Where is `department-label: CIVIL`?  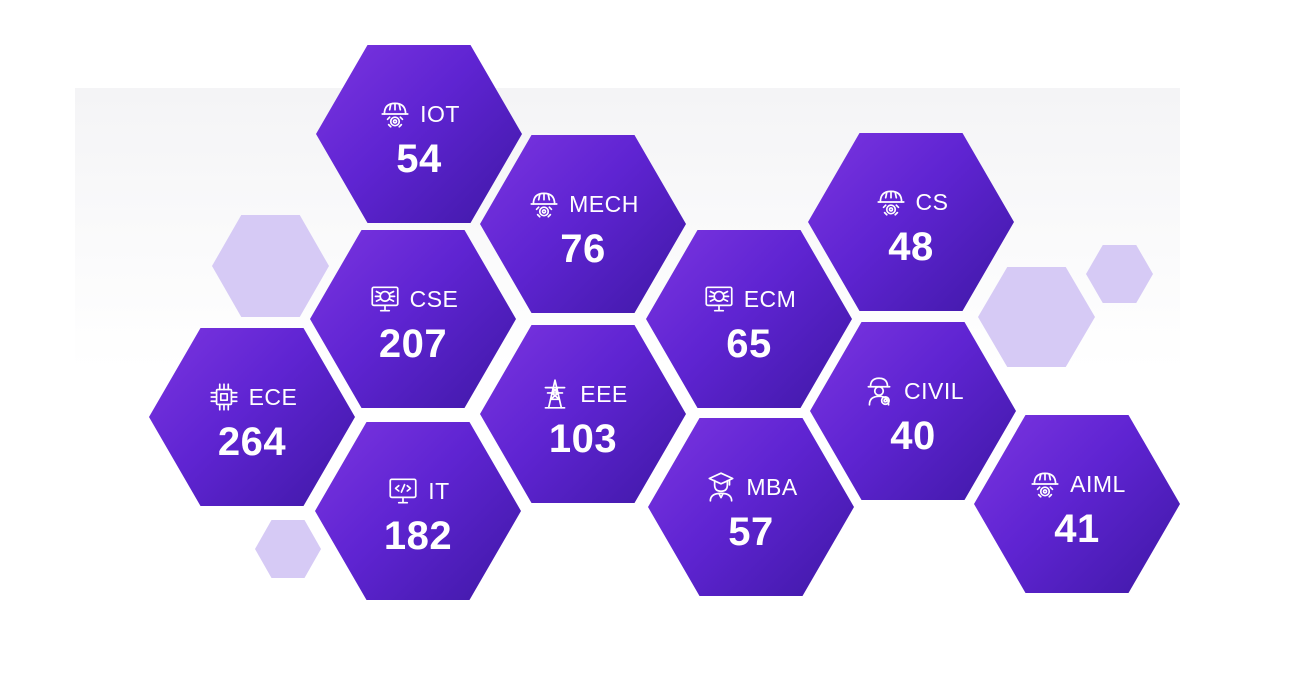
department-label: CIVIL is located at coordinates (934, 390).